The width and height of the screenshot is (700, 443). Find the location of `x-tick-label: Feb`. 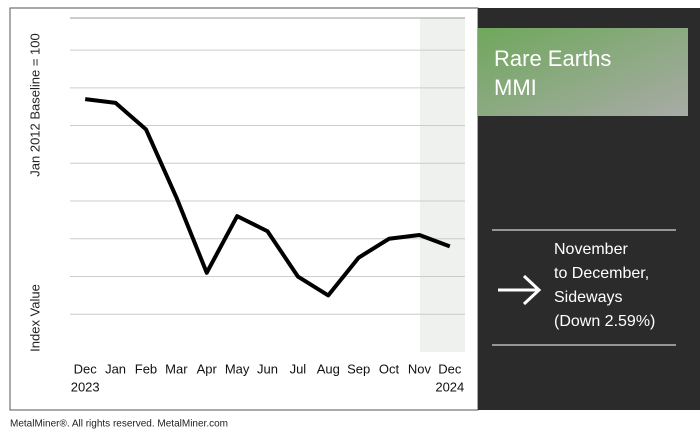

x-tick-label: Feb is located at coordinates (146, 368).